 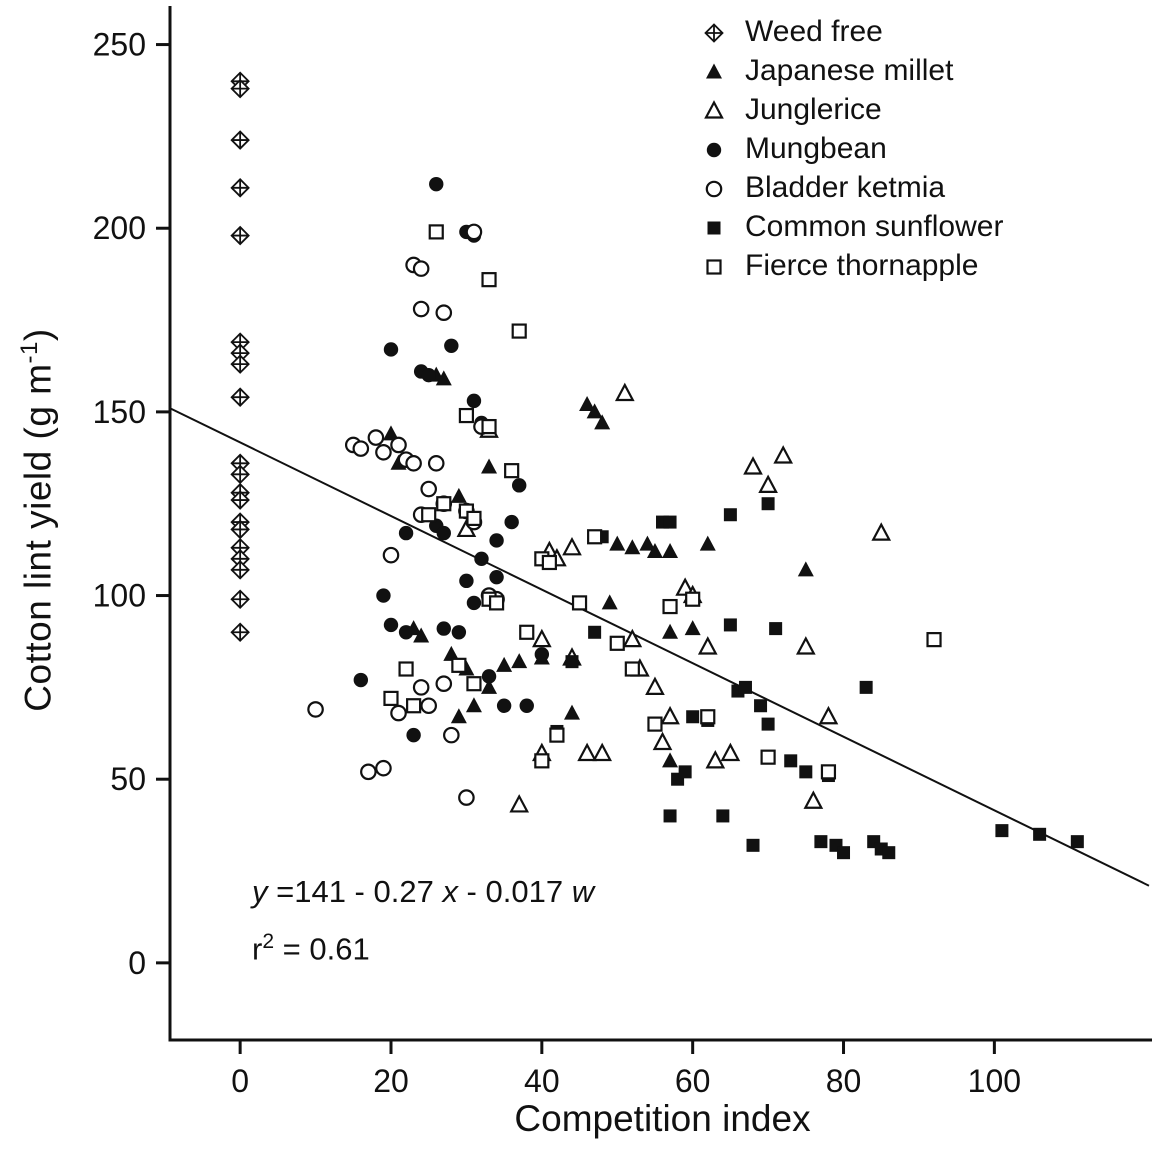 What do you see at coordinates (862, 265) in the screenshot?
I see `legend-label: Fierce thornapple` at bounding box center [862, 265].